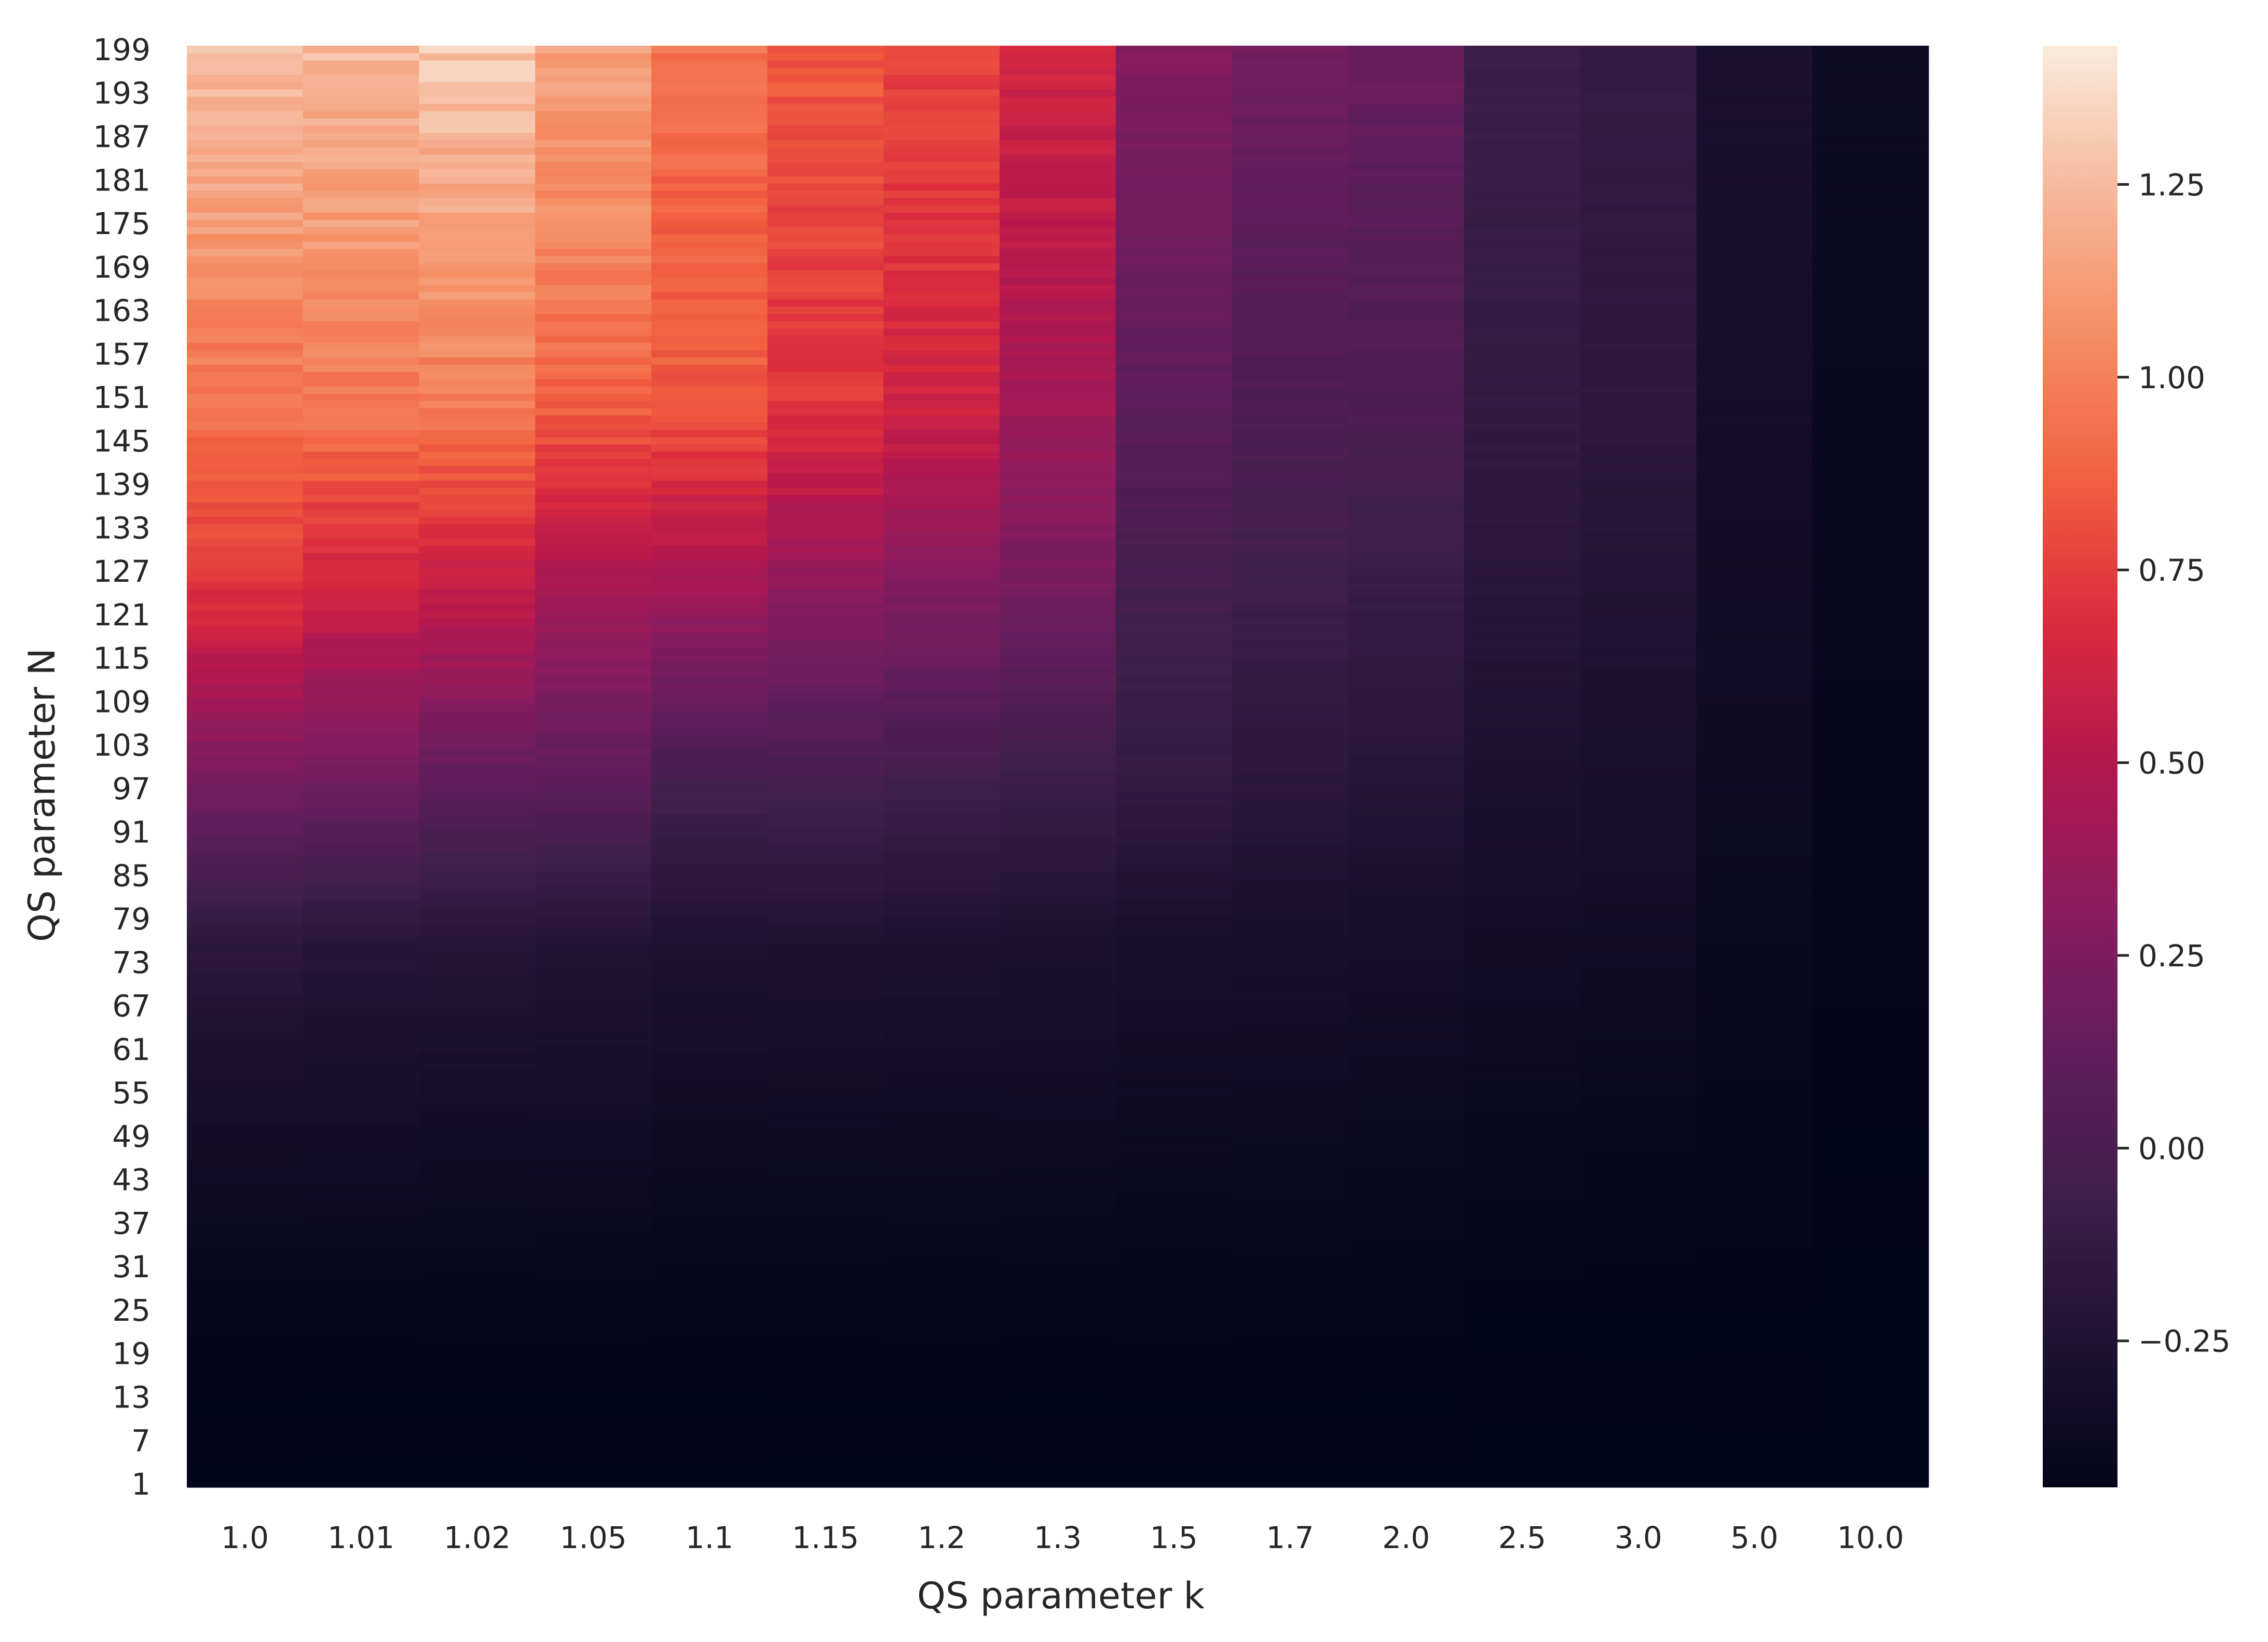  I want to click on y-tick-label: 37, so click(131, 1223).